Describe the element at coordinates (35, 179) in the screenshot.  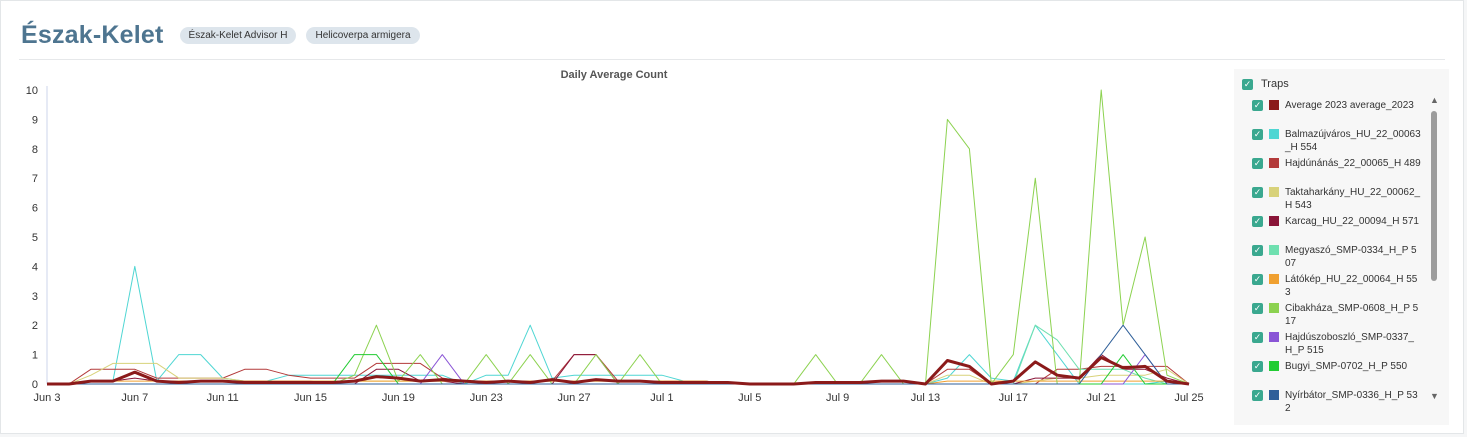
I see `y-tick-label: 7` at that location.